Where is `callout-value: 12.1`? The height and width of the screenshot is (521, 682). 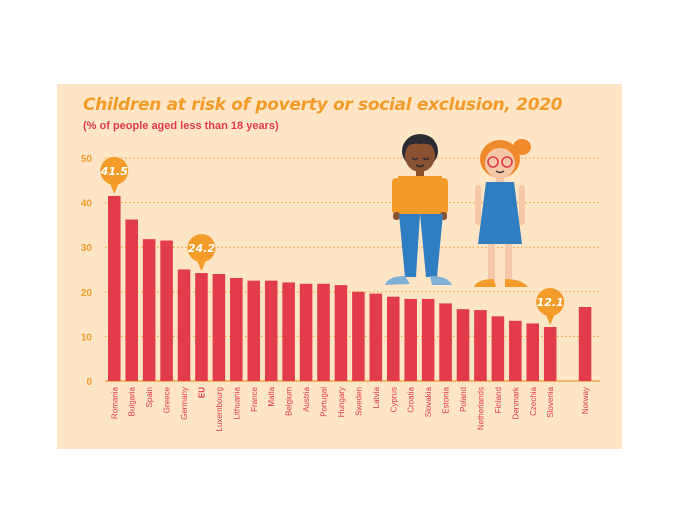
callout-value: 12.1 is located at coordinates (550, 302).